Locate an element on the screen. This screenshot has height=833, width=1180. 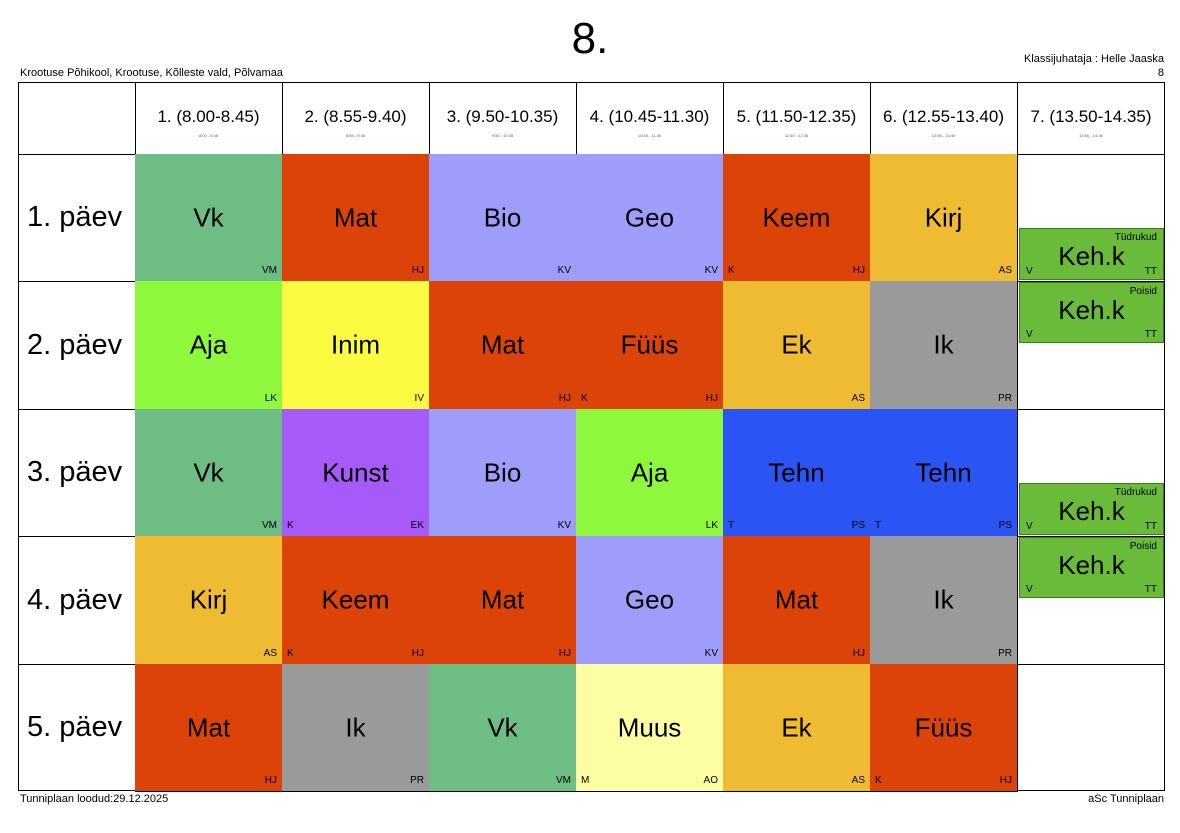
period-header: 1. (8.00-8.45) 8:00 - 8:45 is located at coordinates (208, 118).